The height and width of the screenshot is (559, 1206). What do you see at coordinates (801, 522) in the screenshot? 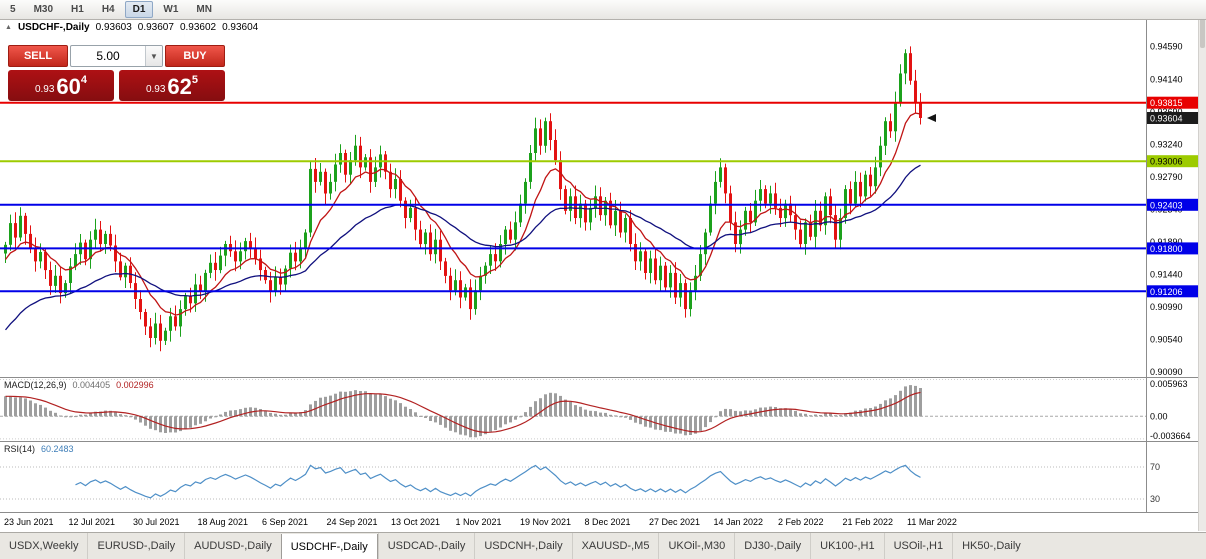
I see `date-axis-label: 2 Feb 2022` at bounding box center [801, 522].